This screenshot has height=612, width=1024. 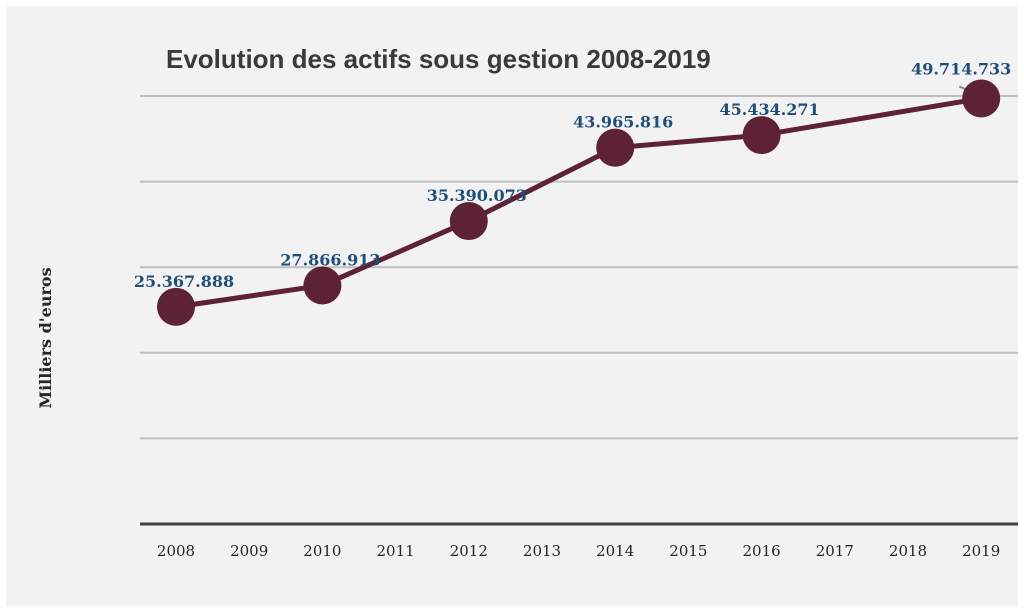 I want to click on data-label: 49.714.733, so click(x=961, y=68).